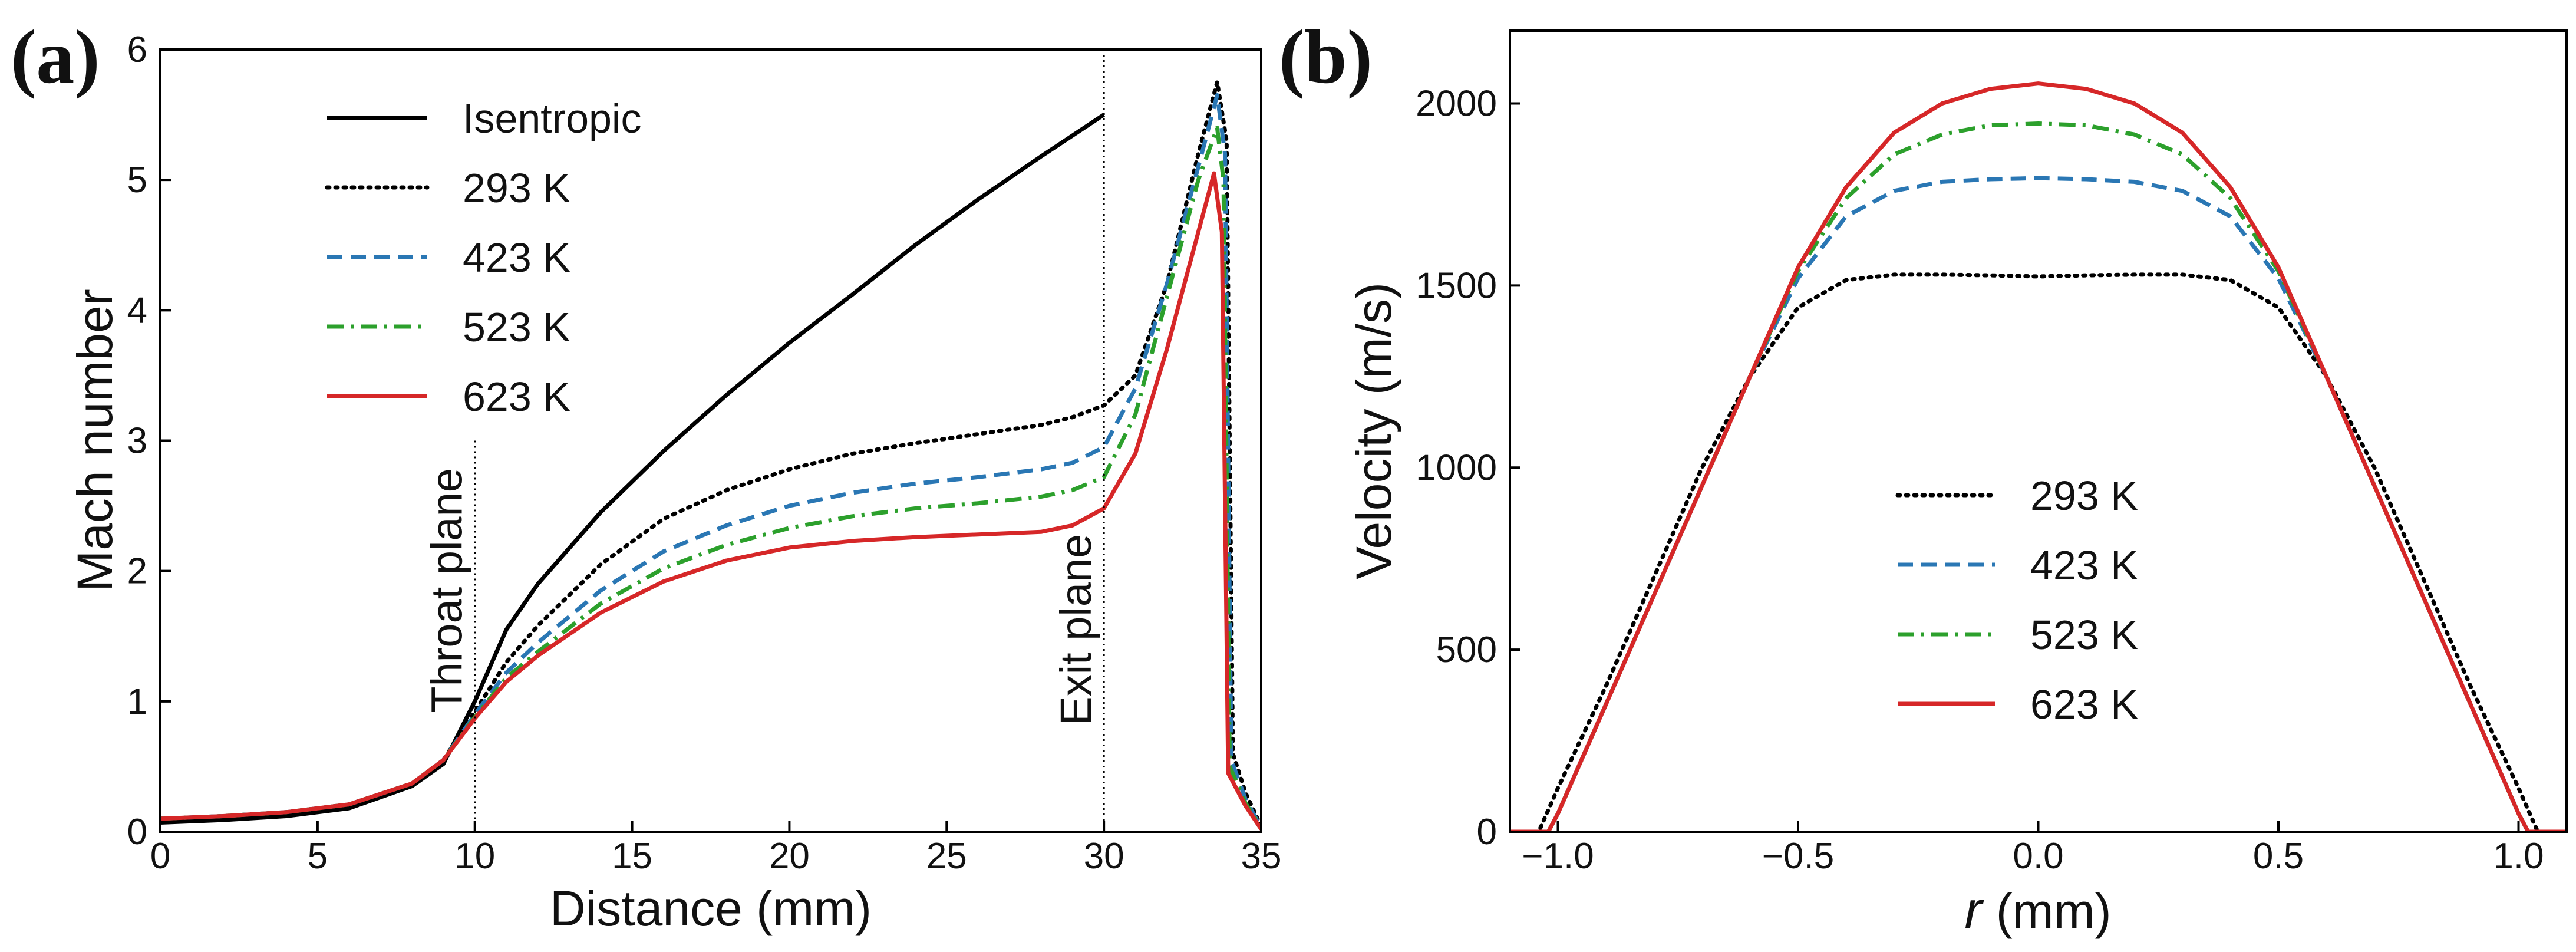 The width and height of the screenshot is (2576, 952). What do you see at coordinates (137, 180) in the screenshot?
I see `a-y-tick-label: 5` at bounding box center [137, 180].